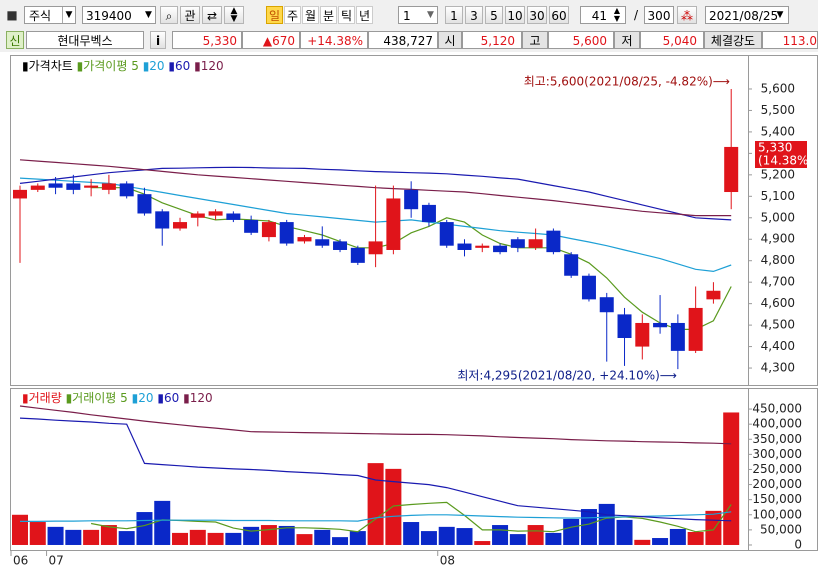 Image resolution: width=818 pixels, height=568 pixels. What do you see at coordinates (117, 398) in the screenshot?
I see `legend: ▮거래량 ▮거래이평 5 ▮20 ▮60 ▮120` at bounding box center [117, 398].